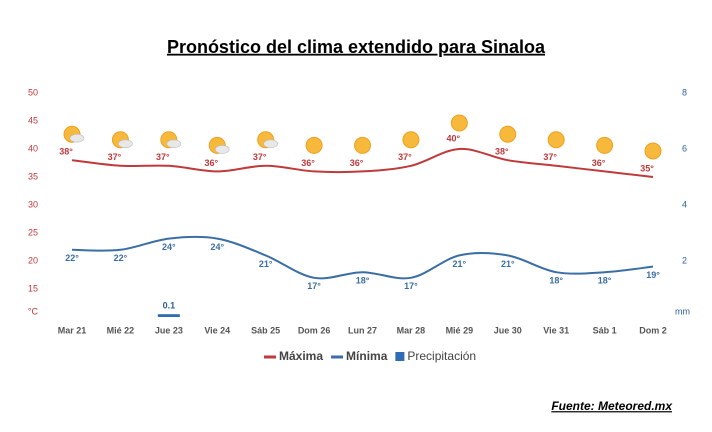 The image size is (712, 432). I want to click on x-tick-label: Vie 31, so click(556, 330).